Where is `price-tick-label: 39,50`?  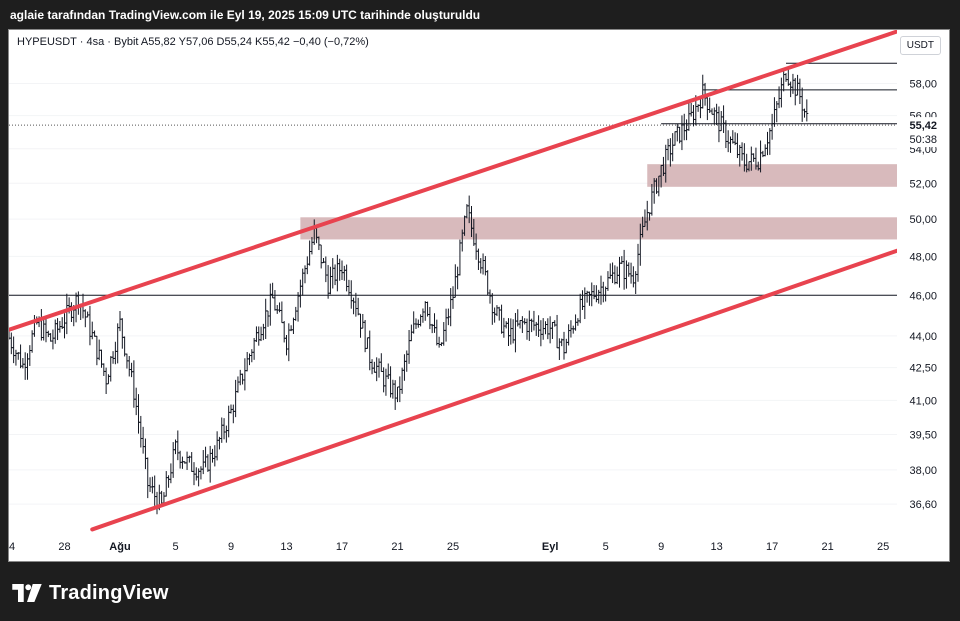 price-tick-label: 39,50 is located at coordinates (923, 435).